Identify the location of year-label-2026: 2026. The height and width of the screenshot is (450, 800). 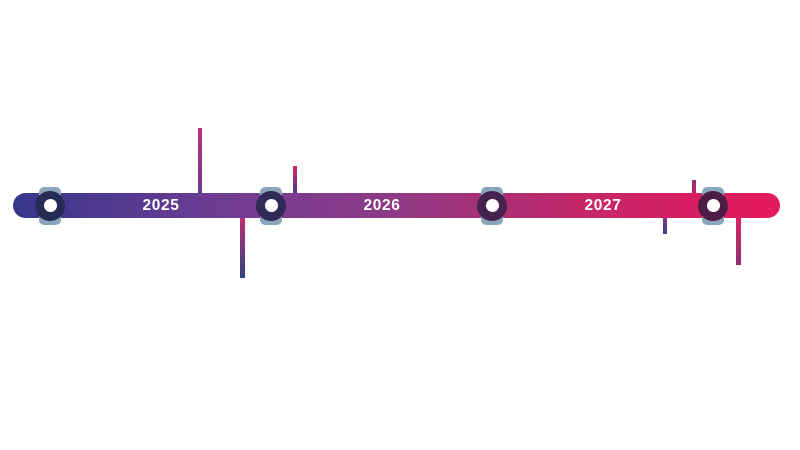
(382, 205).